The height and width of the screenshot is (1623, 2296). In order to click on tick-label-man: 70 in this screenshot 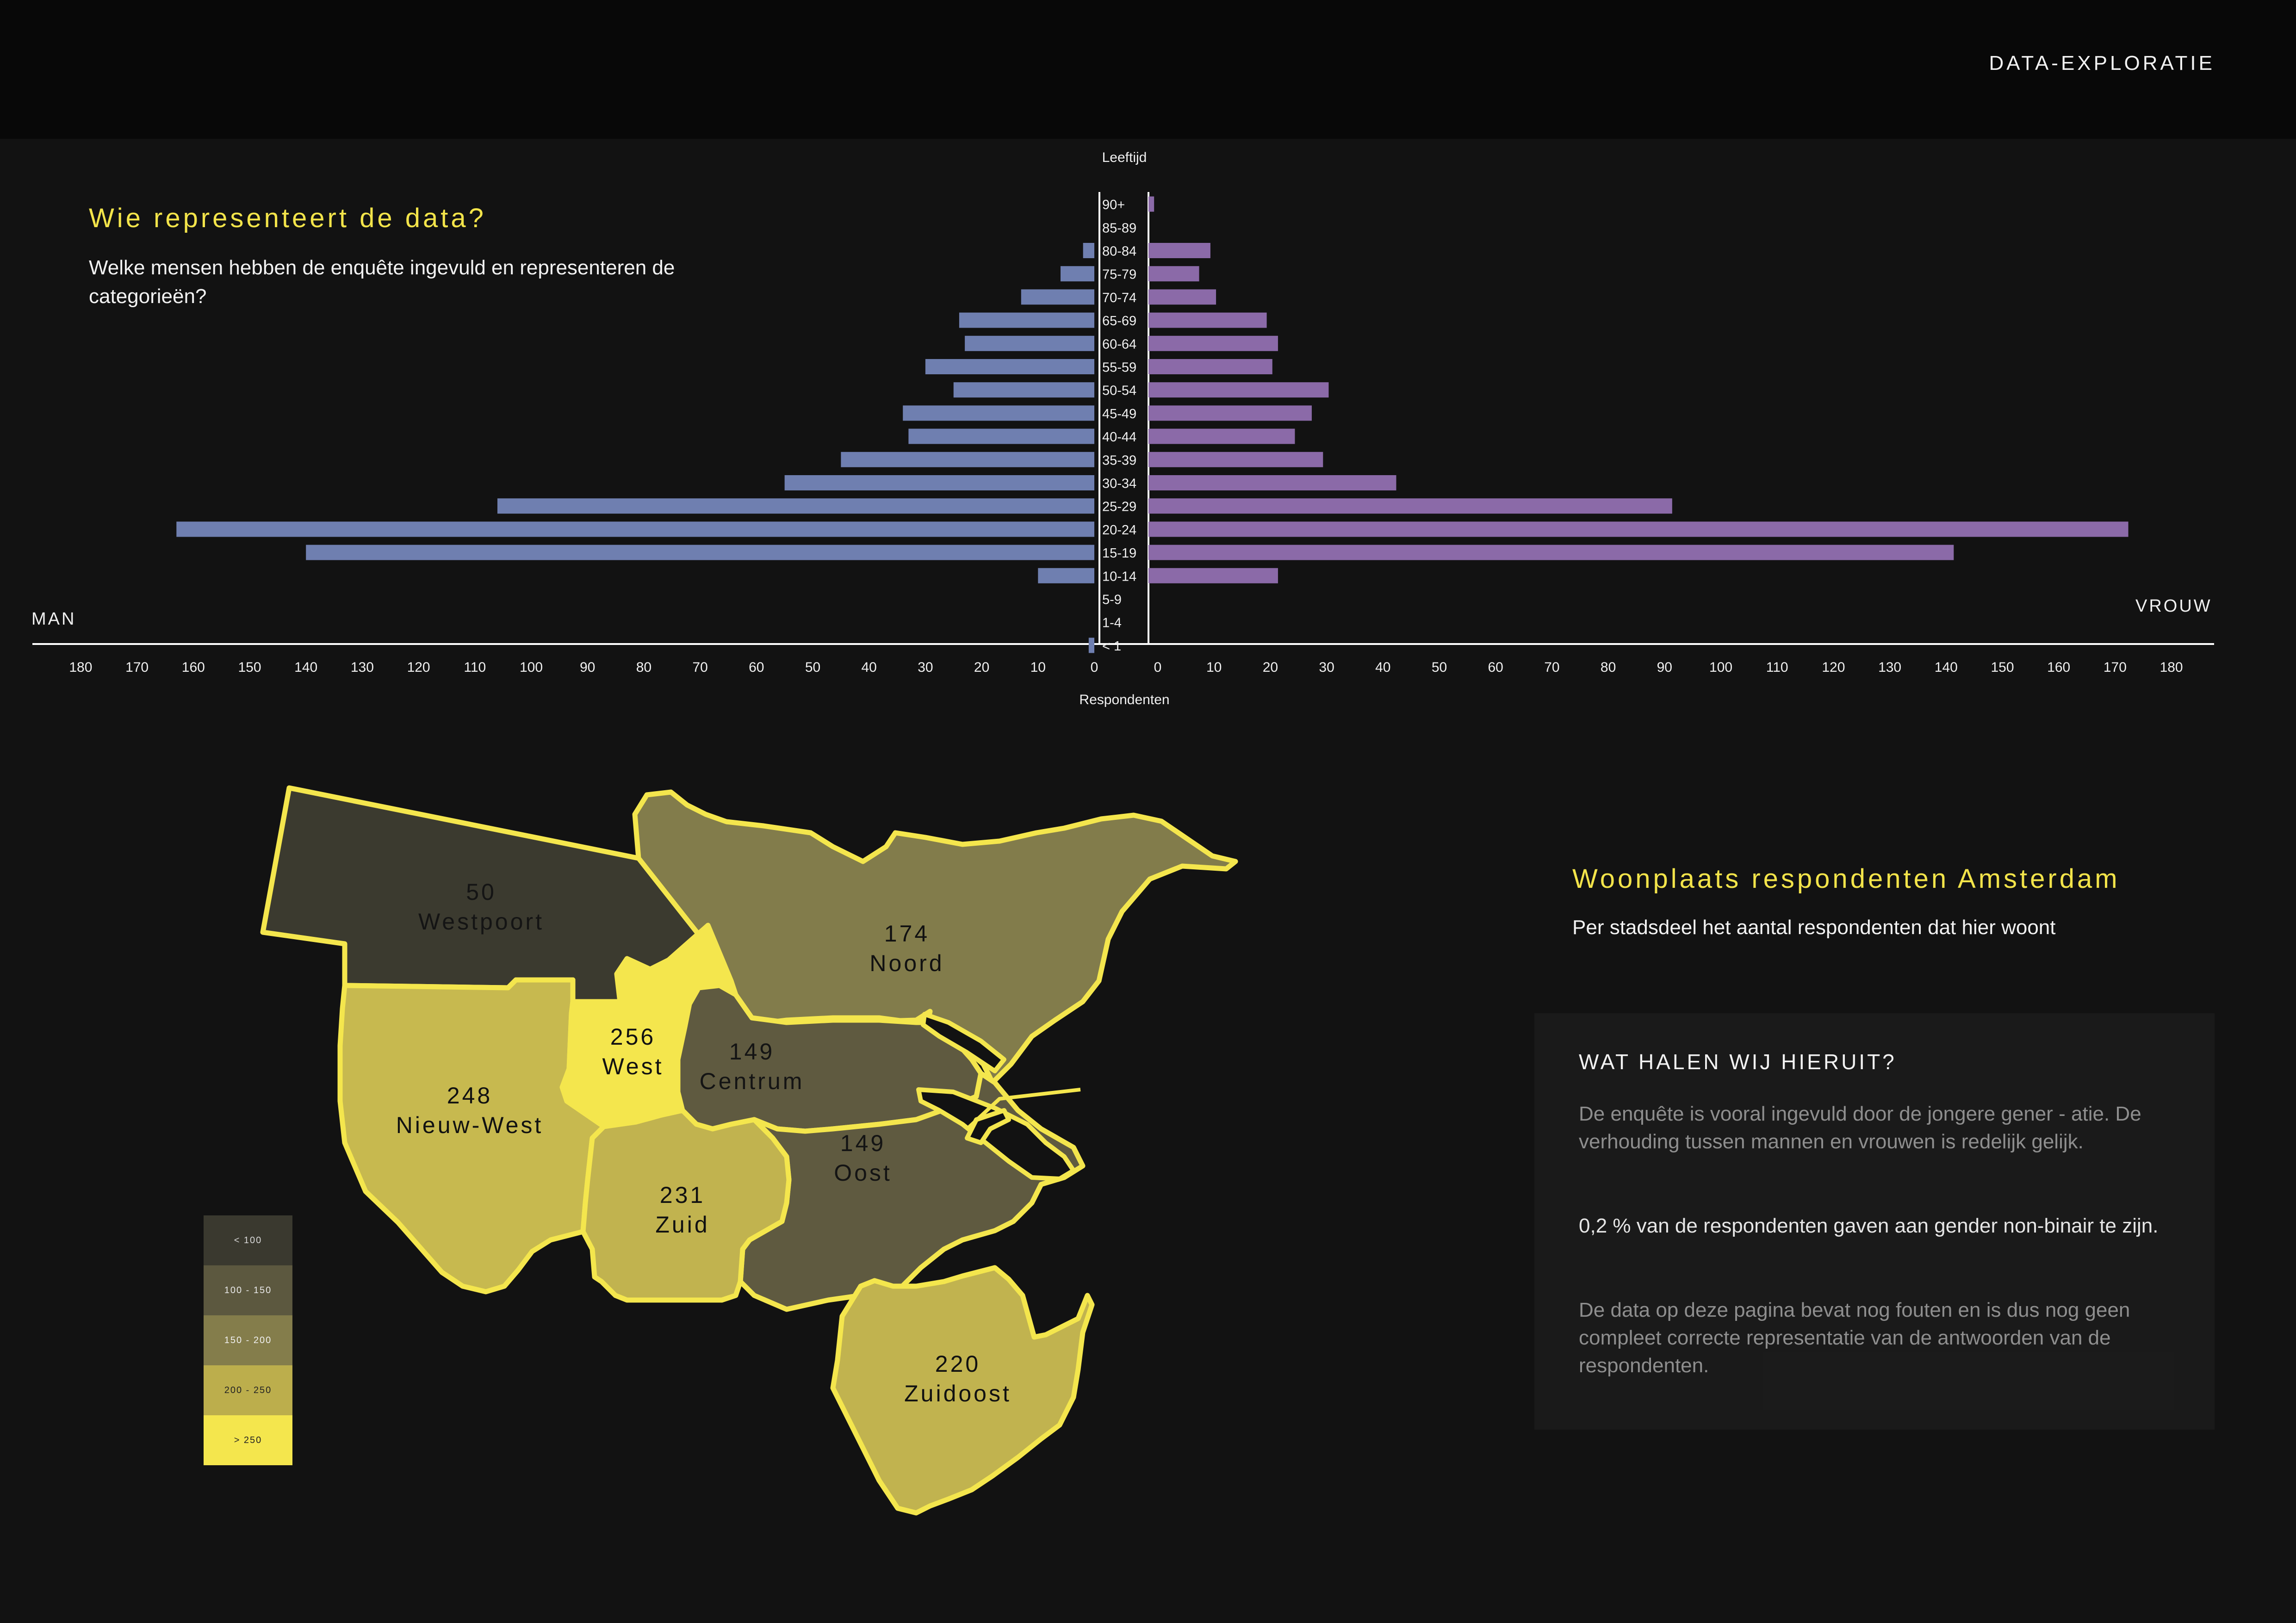, I will do `click(700, 667)`.